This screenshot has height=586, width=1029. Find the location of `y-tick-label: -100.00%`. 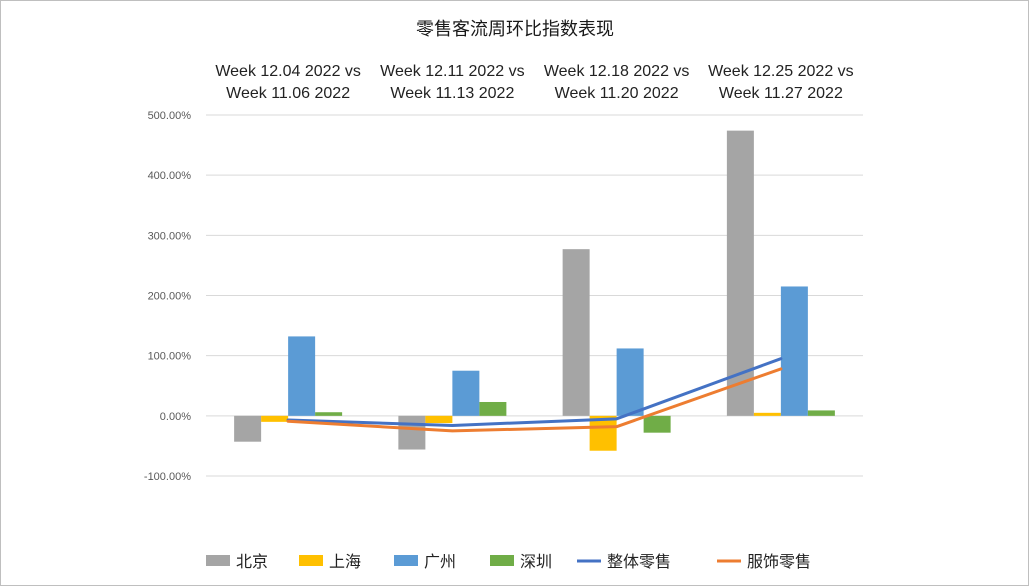

y-tick-label: -100.00% is located at coordinates (167, 477).